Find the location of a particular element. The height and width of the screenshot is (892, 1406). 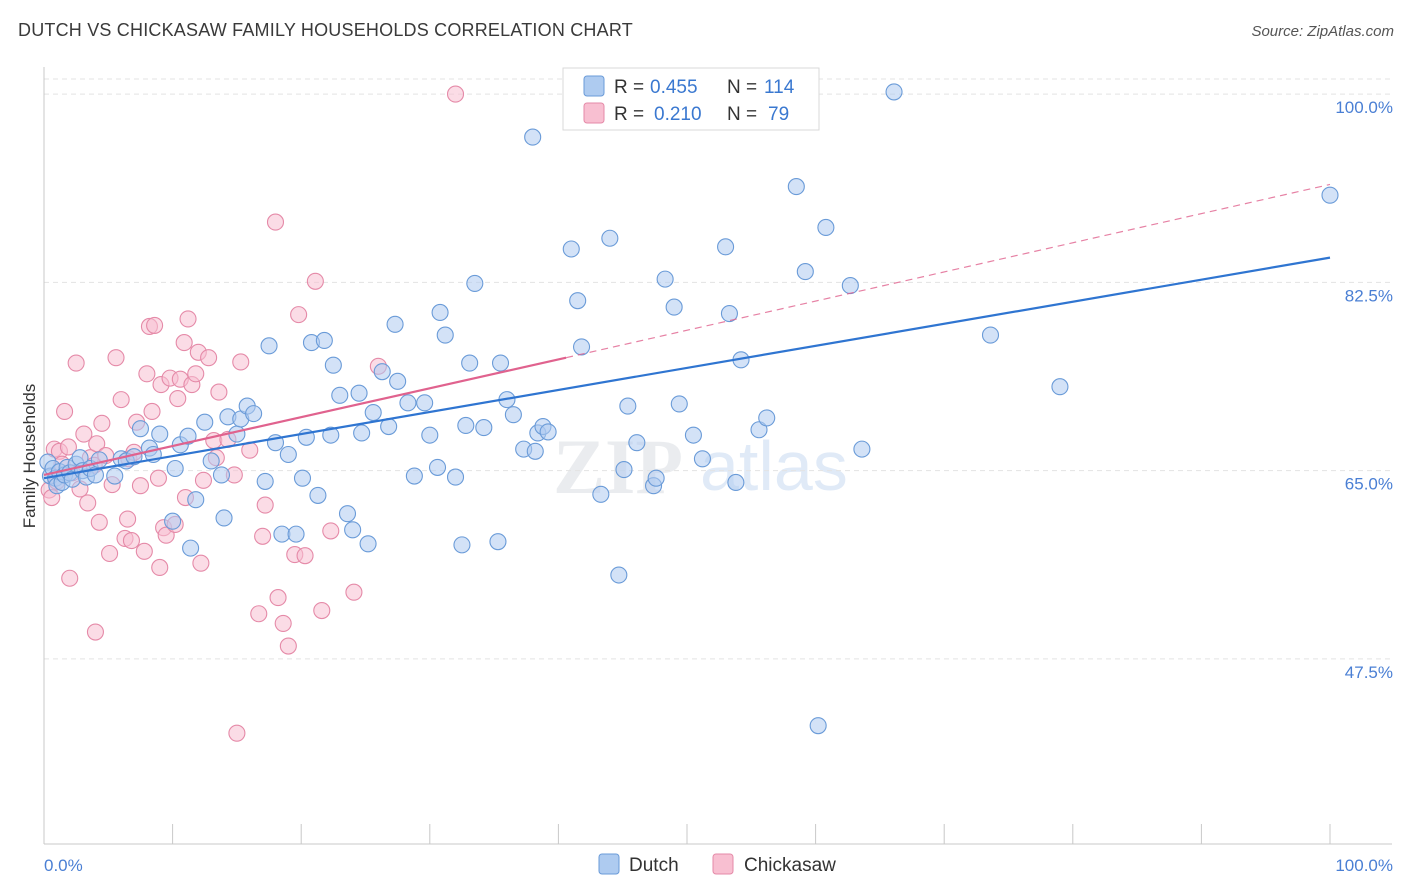

dutch-n-value: 114 is located at coordinates (779, 87).